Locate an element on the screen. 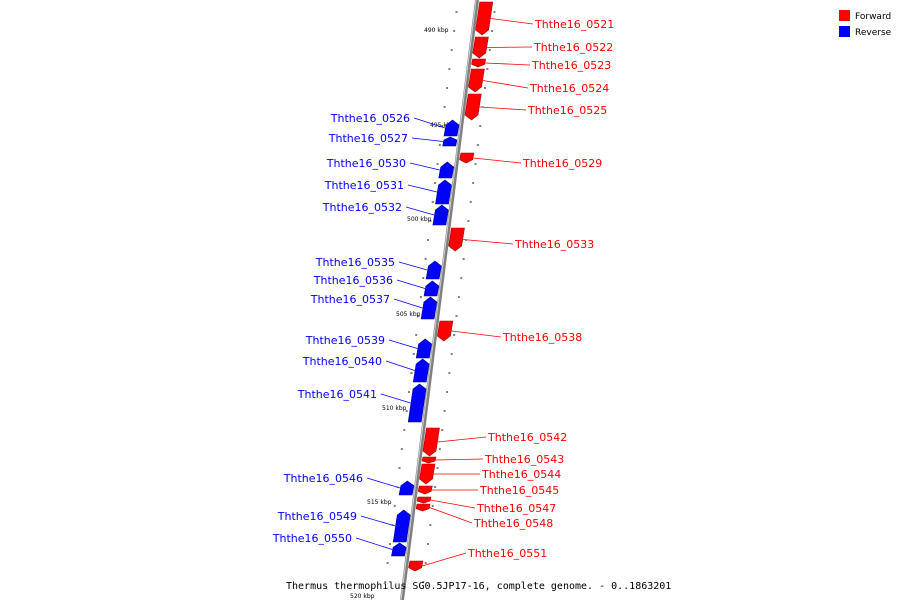 The height and width of the screenshot is (600, 900). legend-swatch-reverse is located at coordinates (844, 31).